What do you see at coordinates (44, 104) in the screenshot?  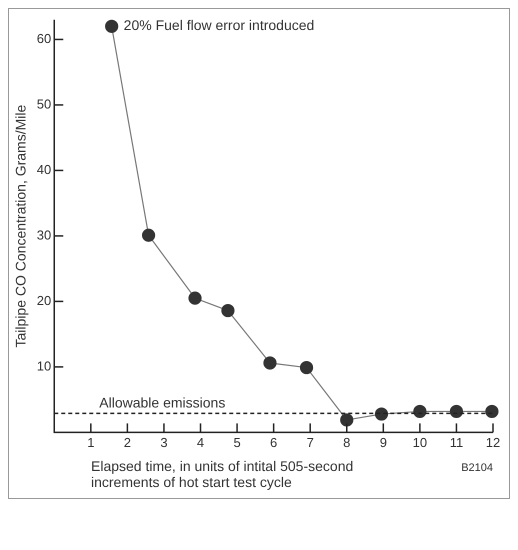 I see `y-tick-label: 50` at bounding box center [44, 104].